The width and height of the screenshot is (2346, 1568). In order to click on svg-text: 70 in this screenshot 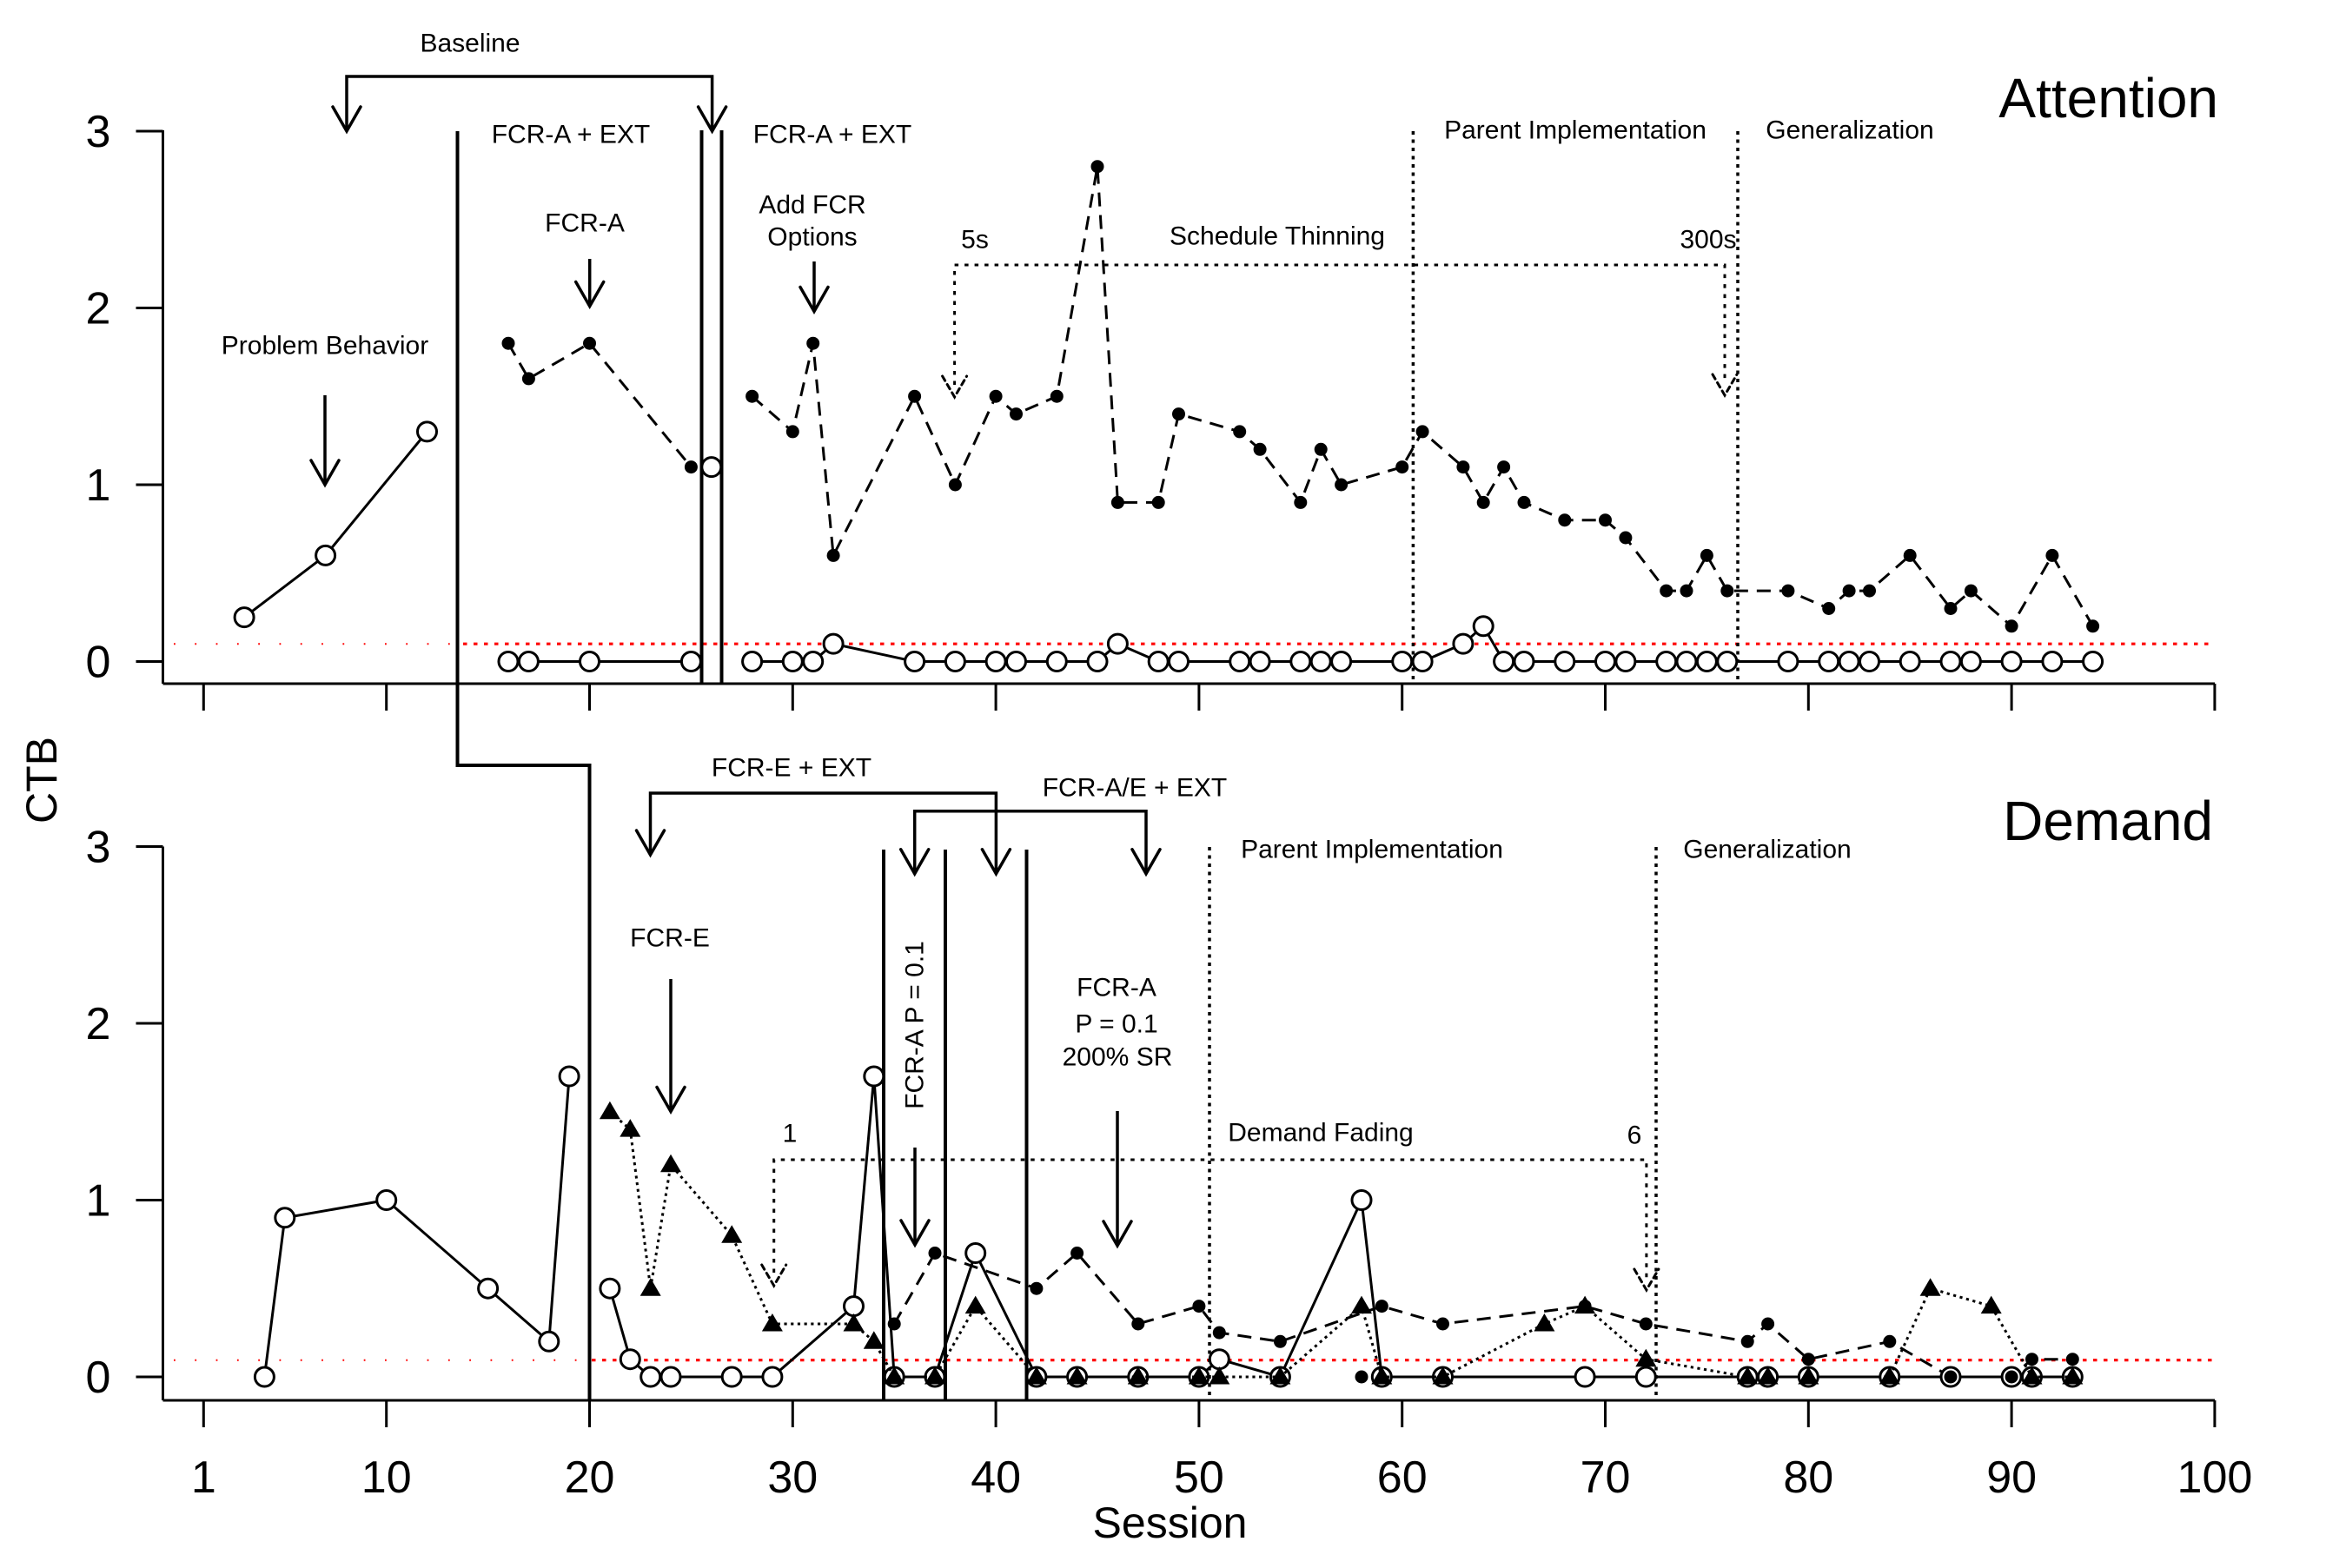, I will do `click(1606, 1477)`.